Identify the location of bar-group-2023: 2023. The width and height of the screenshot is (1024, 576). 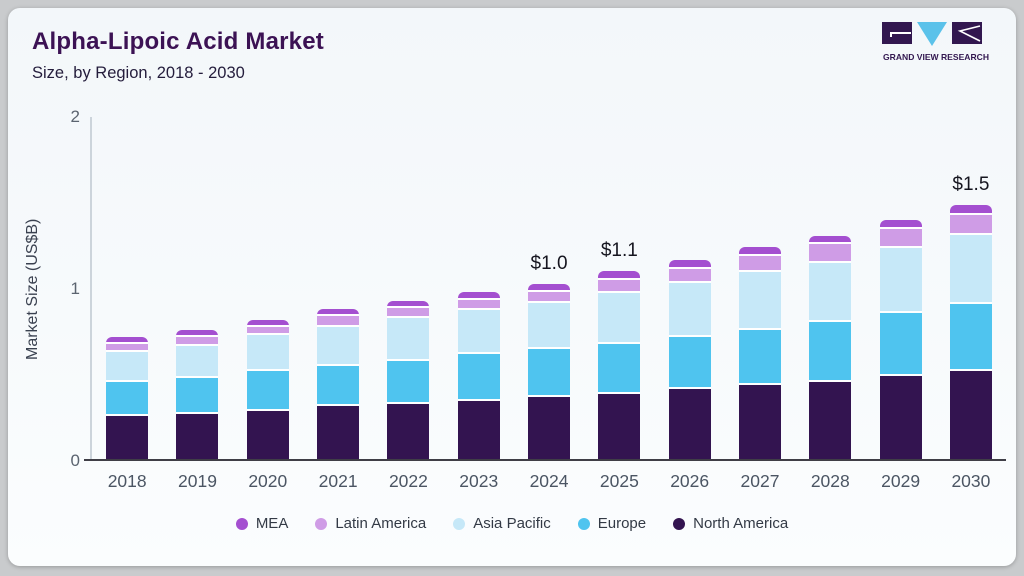
(479, 304).